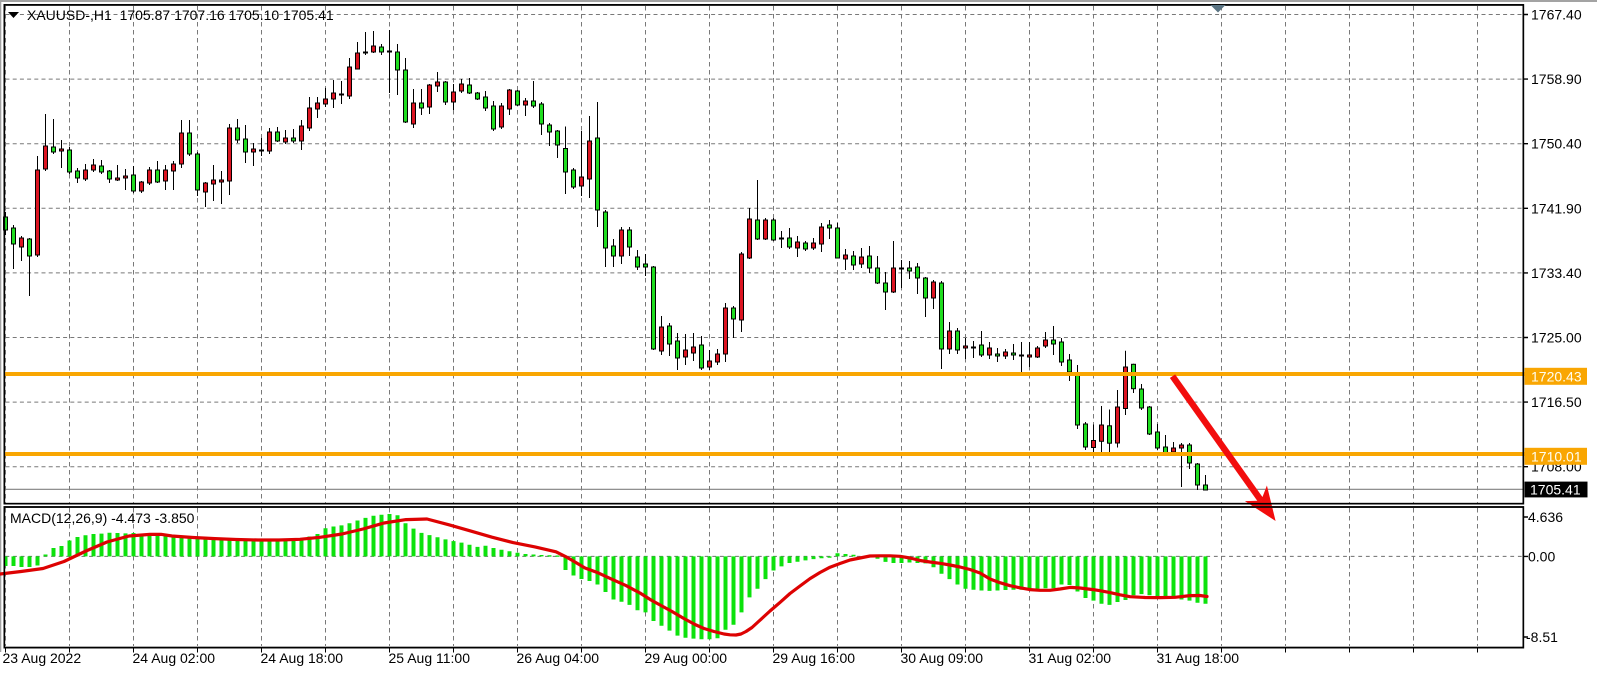 Image resolution: width=1597 pixels, height=675 pixels. I want to click on svg-text: 23 Aug 2022, so click(42, 658).